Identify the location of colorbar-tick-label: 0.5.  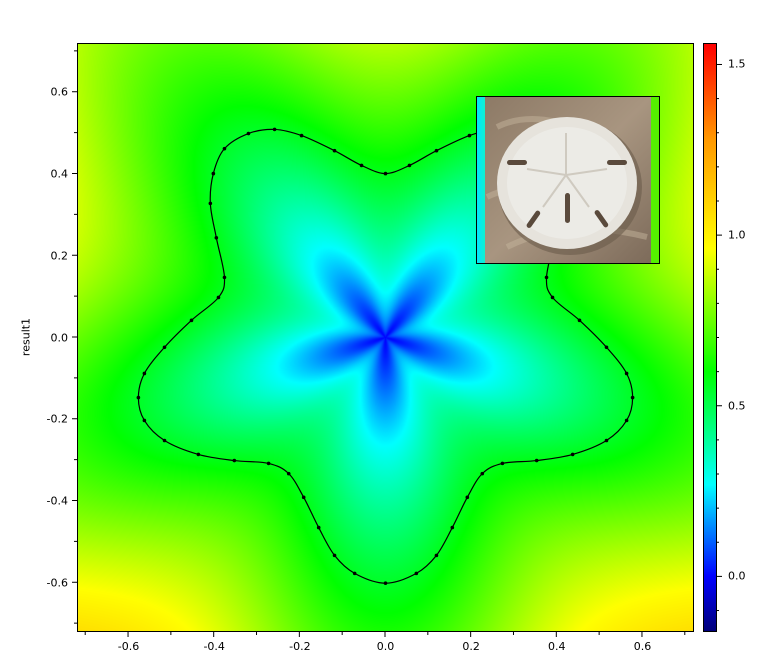
(737, 406).